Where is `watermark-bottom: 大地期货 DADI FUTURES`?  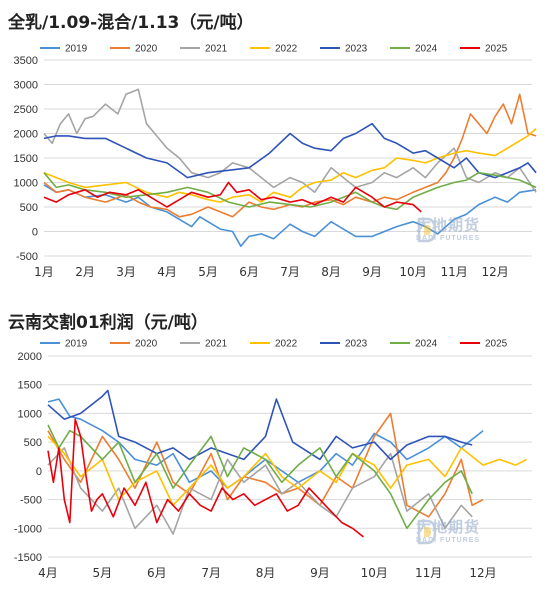
watermark-bottom: 大地期货 DADI FUTURES is located at coordinates (448, 532).